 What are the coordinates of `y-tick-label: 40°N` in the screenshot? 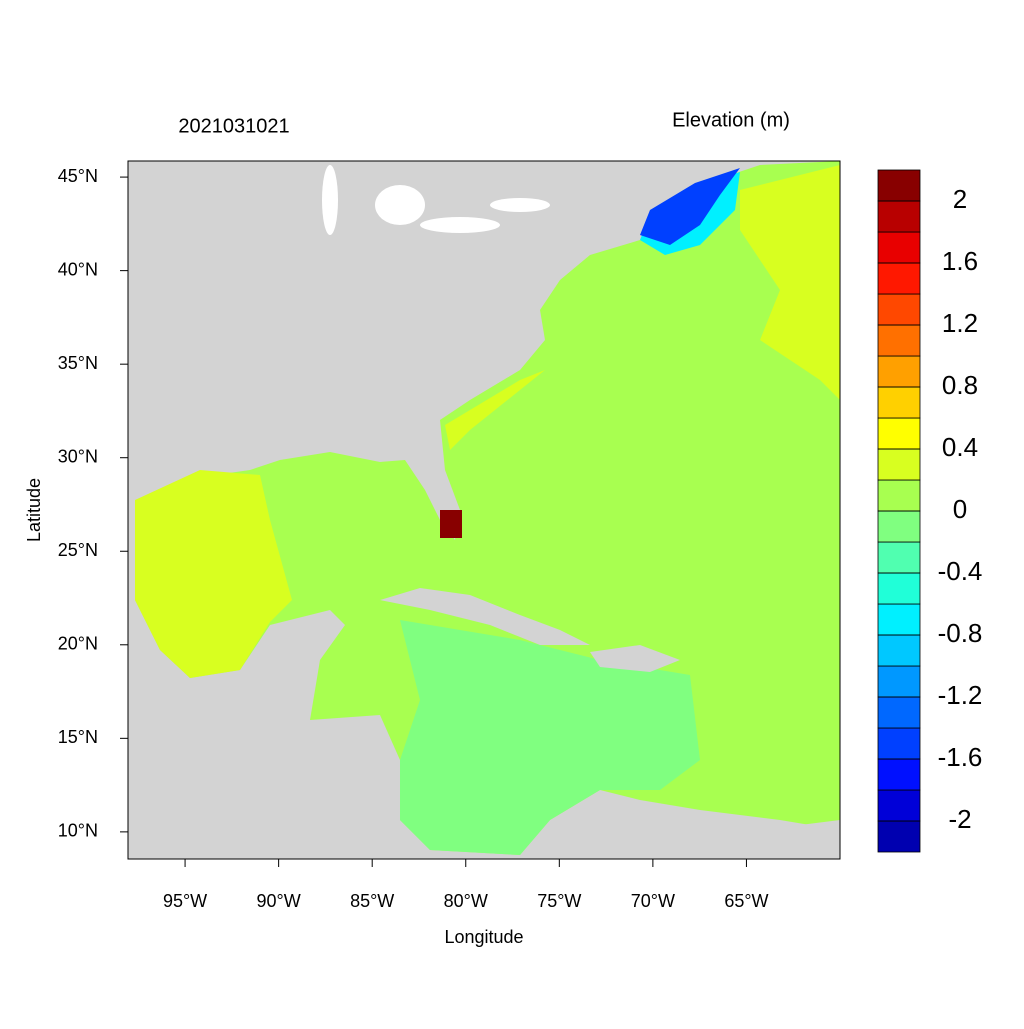 It's located at (78, 269).